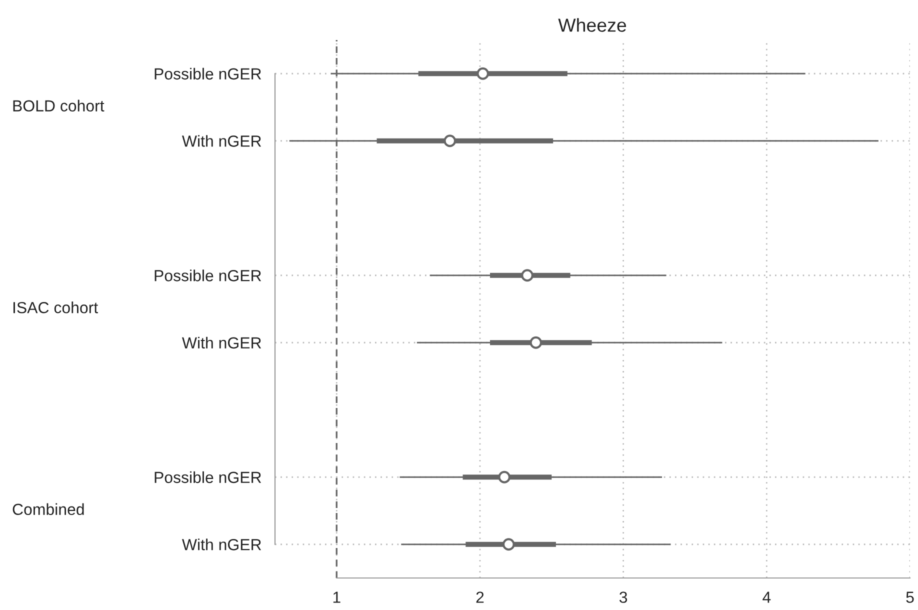 The width and height of the screenshot is (918, 610). What do you see at coordinates (766, 597) in the screenshot?
I see `x-tick-label: 4` at bounding box center [766, 597].